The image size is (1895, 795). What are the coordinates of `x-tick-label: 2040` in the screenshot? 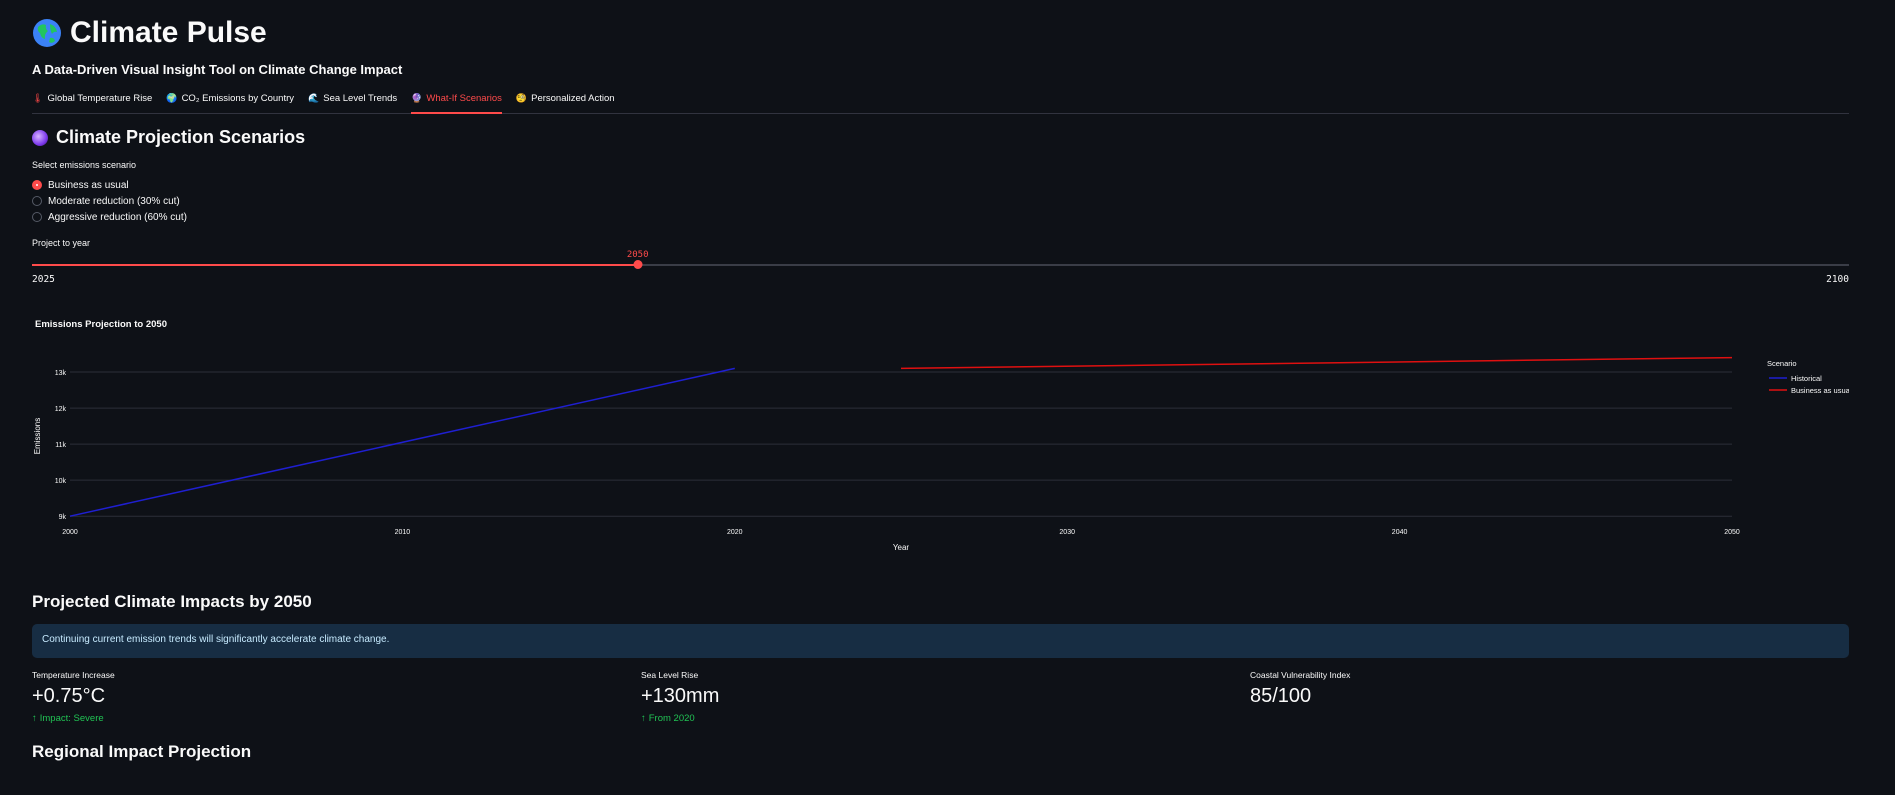 It's located at (1400, 532).